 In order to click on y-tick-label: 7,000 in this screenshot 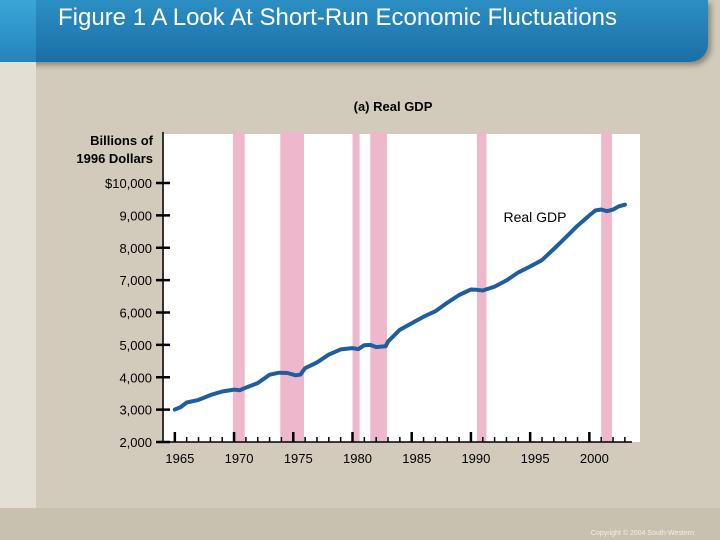, I will do `click(135, 280)`.